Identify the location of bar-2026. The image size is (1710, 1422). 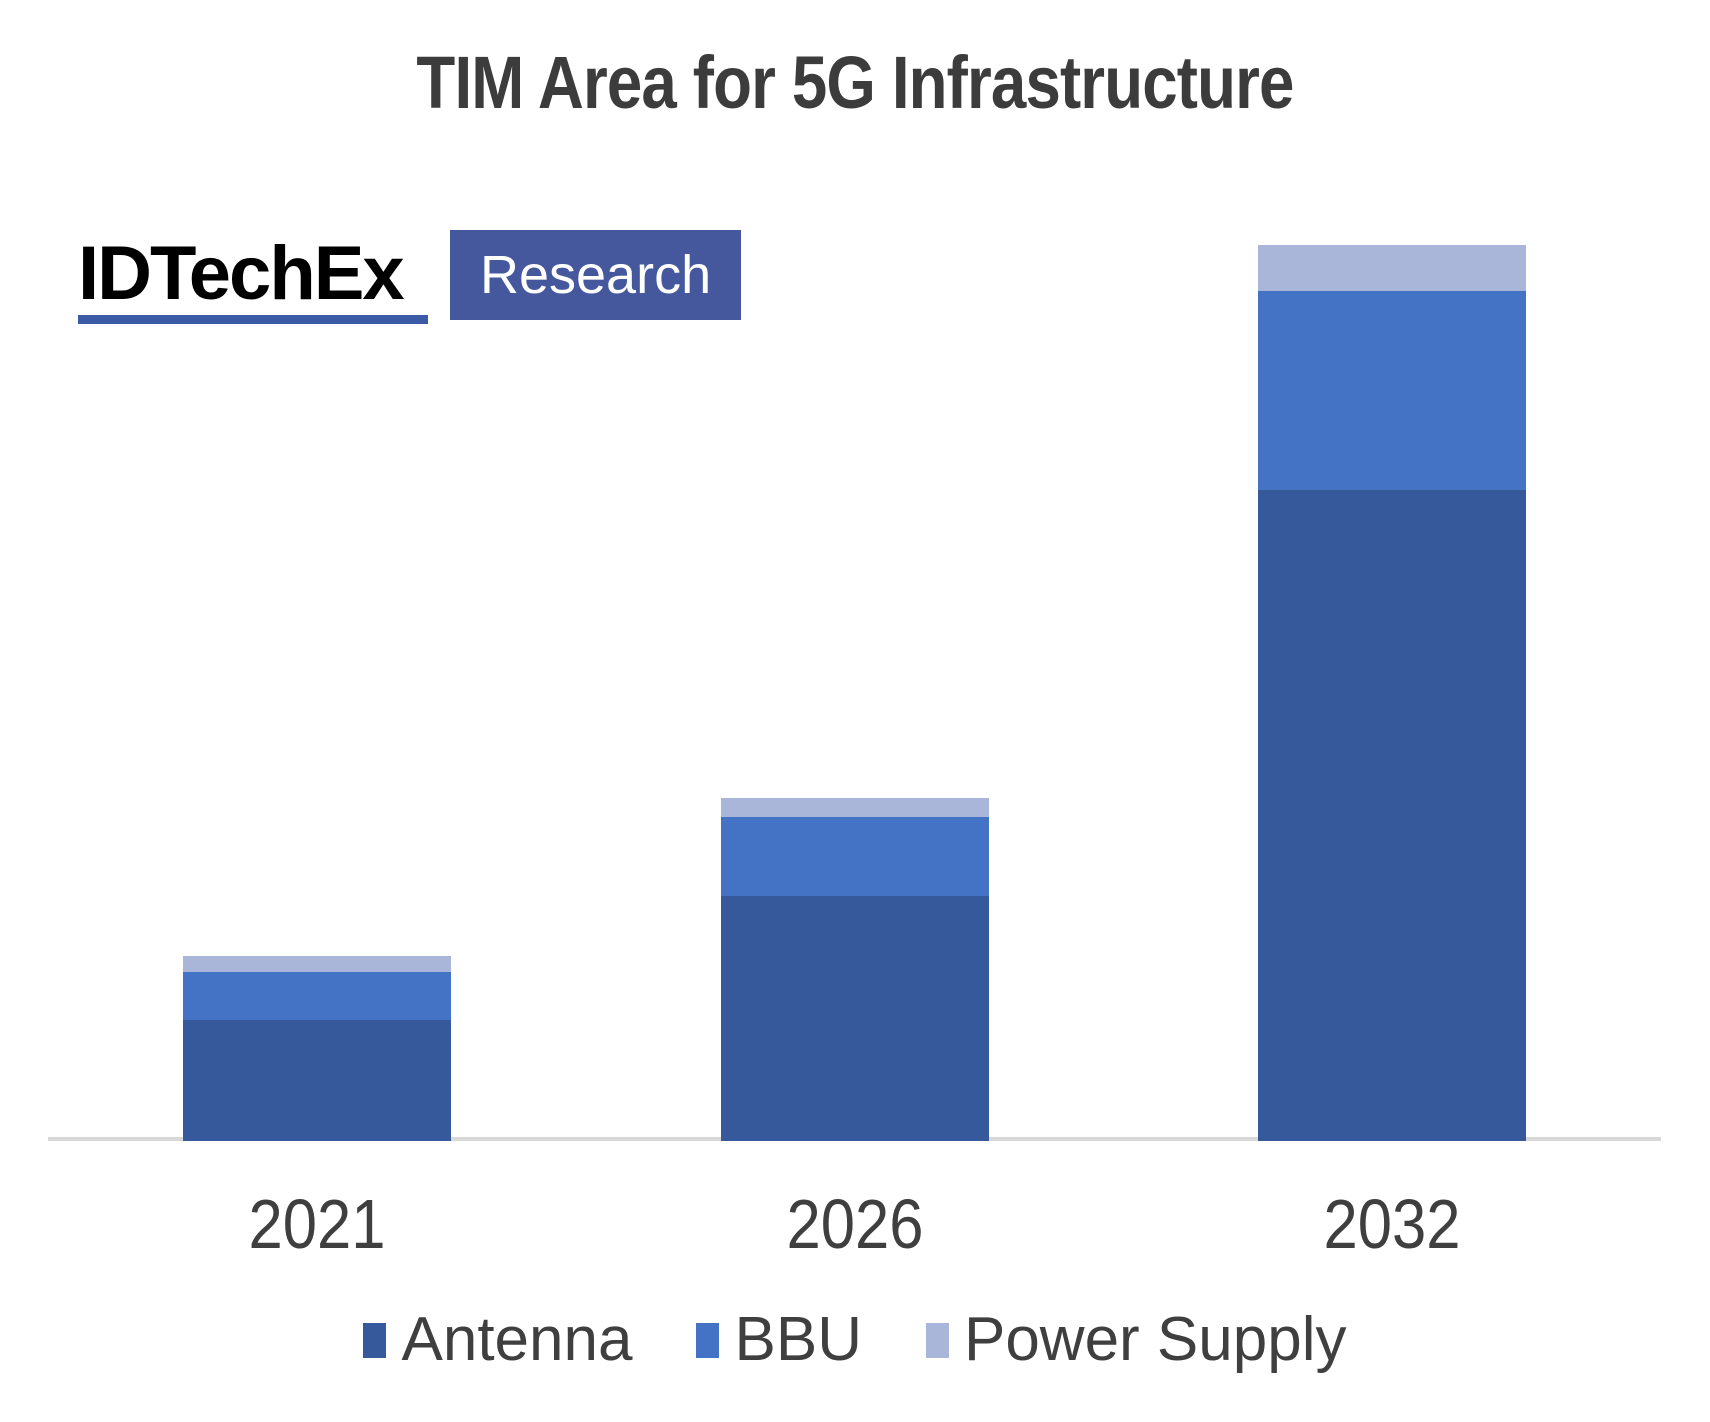
(854, 969).